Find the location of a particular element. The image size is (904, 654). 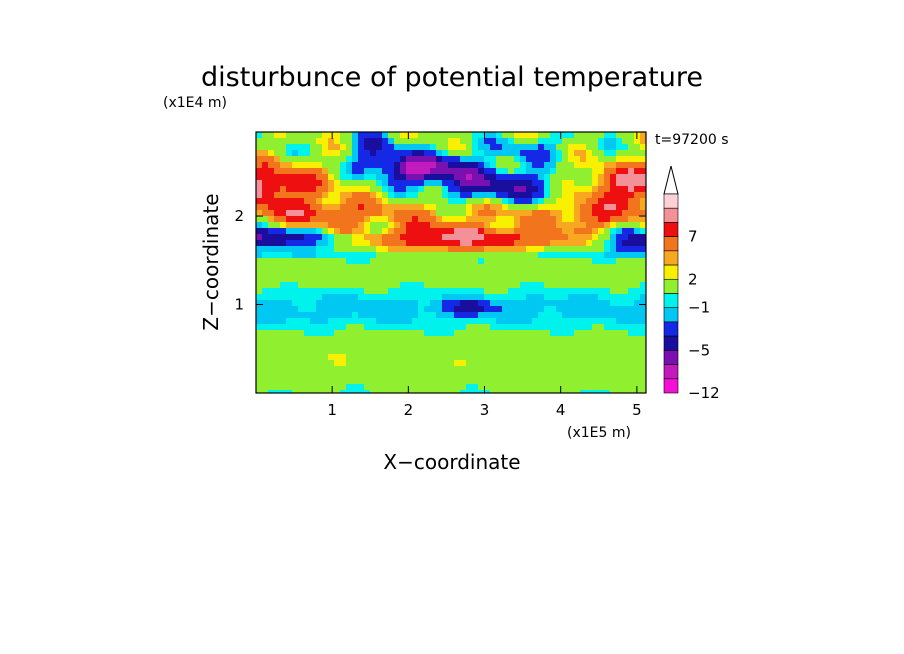

x-tick-label: 1 is located at coordinates (332, 410).